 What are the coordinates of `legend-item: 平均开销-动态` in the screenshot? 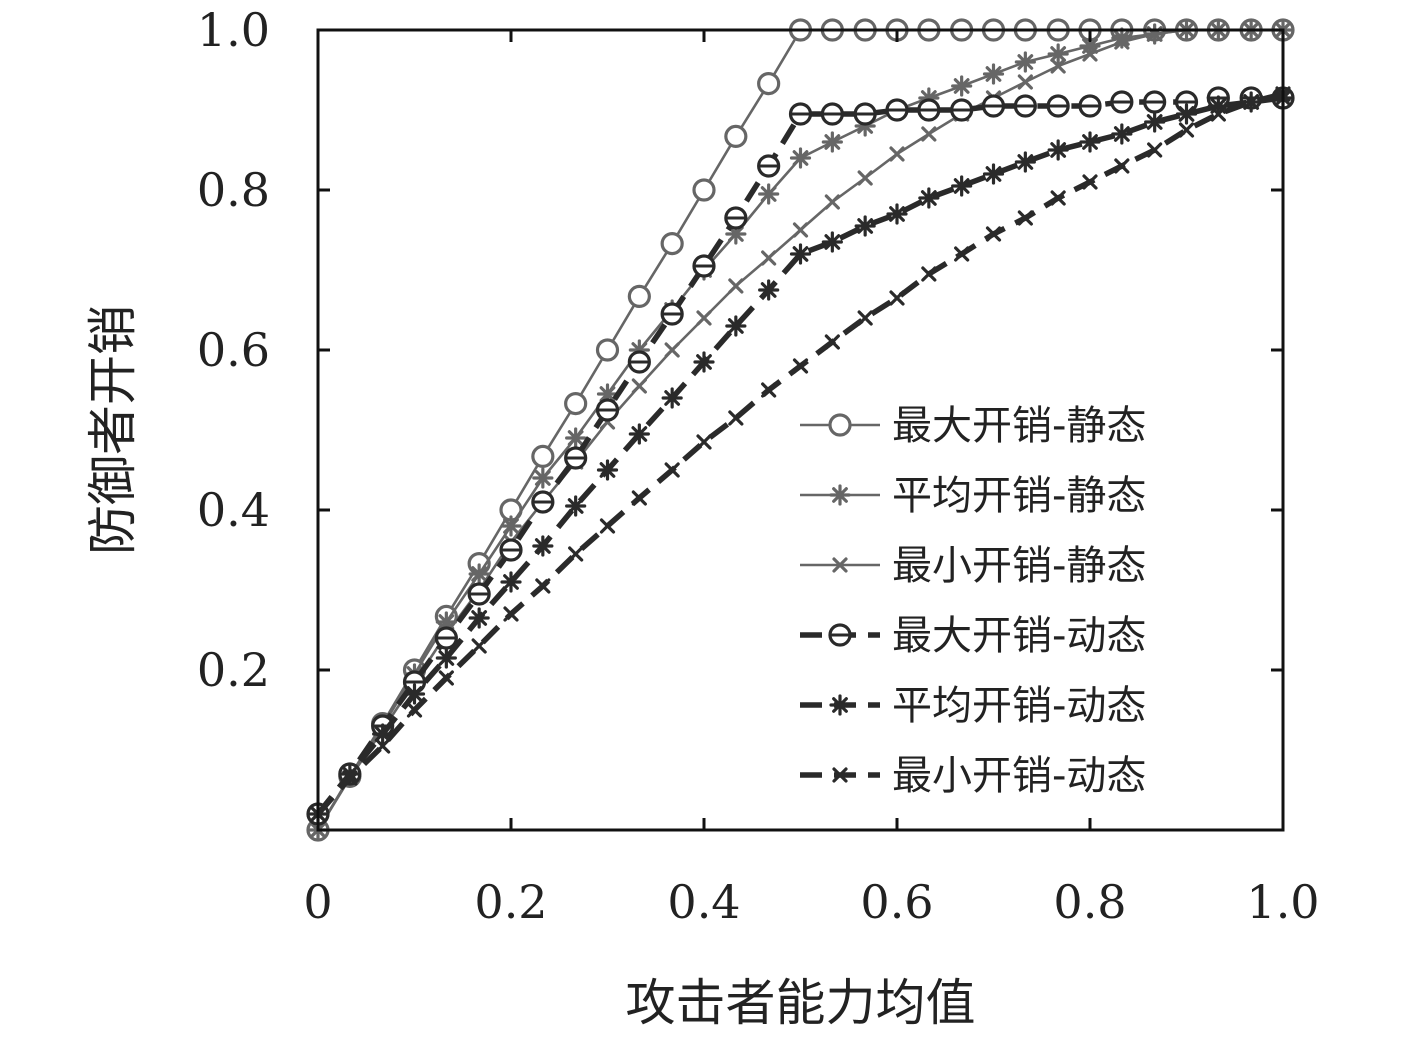 It's located at (973, 706).